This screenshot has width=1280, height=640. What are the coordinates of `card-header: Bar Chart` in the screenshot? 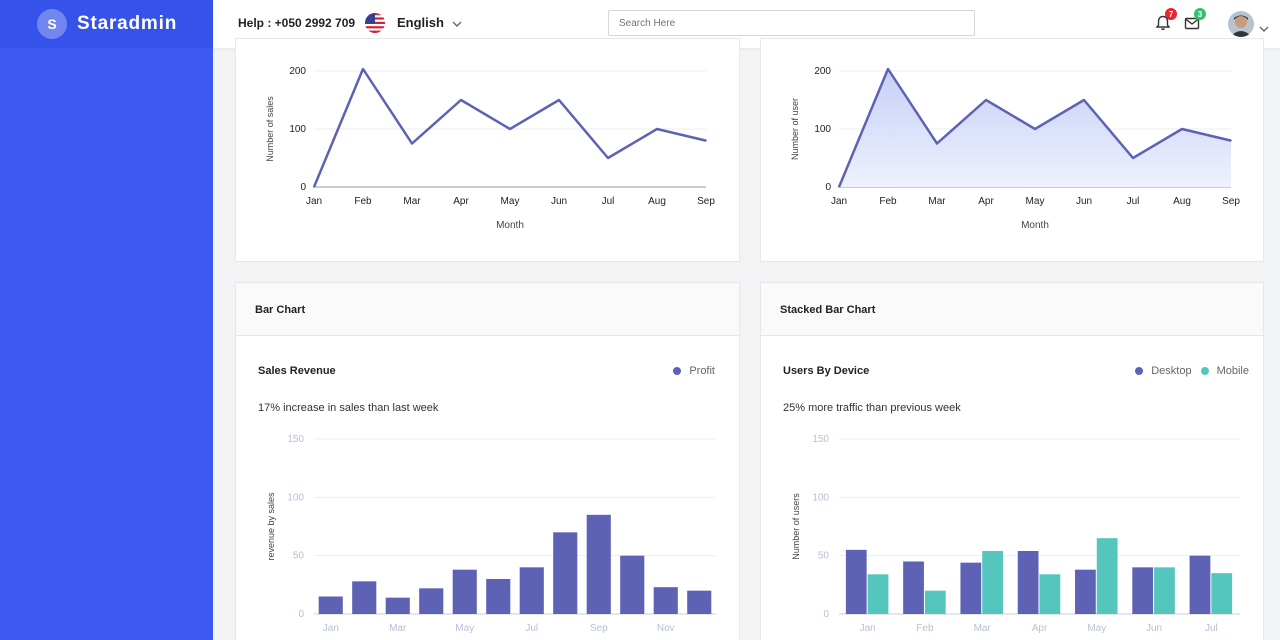 It's located at (487, 309).